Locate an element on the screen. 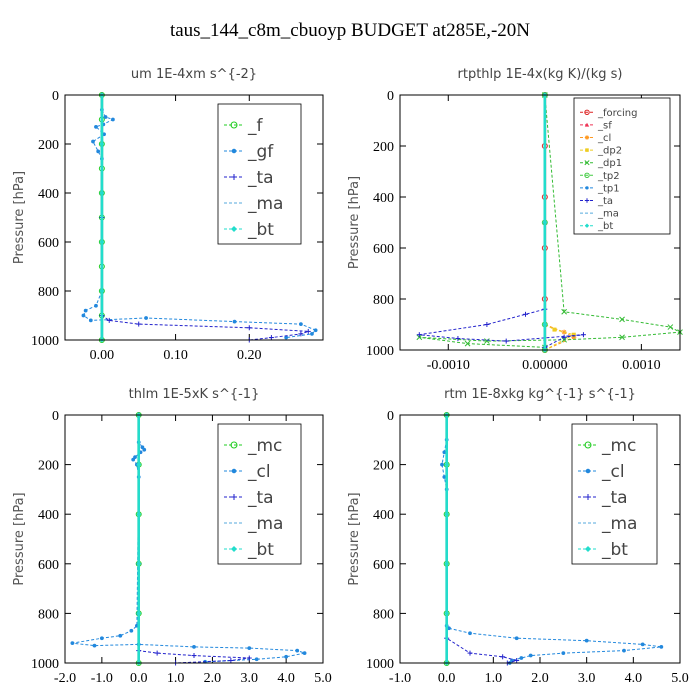 The image size is (700, 700). subplot-title: rtm 1E-8xkg kg^{-1} s^{-1} is located at coordinates (540, 394).